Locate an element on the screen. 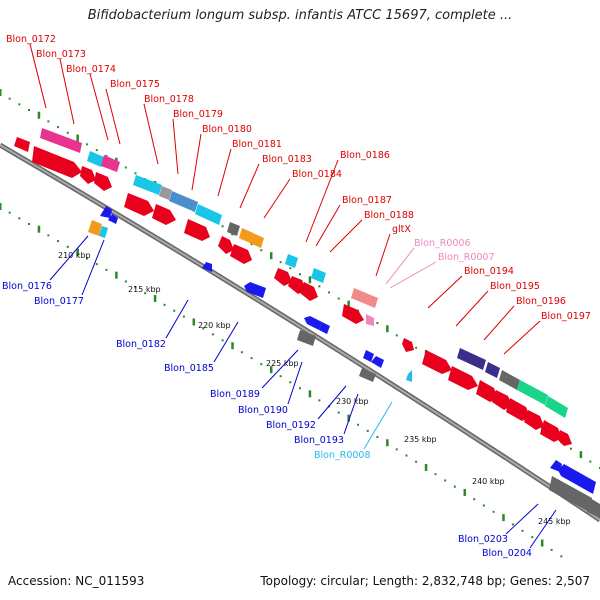 The image size is (600, 600). label-blon-0195: Blon_0195 is located at coordinates (515, 286).